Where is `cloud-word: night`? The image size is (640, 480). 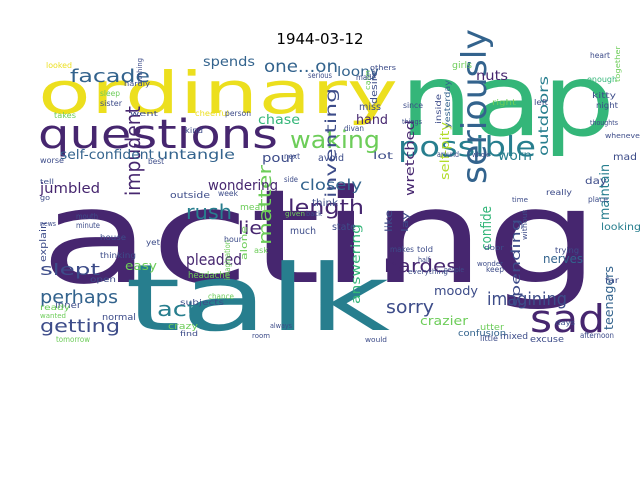 cloud-word: night is located at coordinates (607, 105).